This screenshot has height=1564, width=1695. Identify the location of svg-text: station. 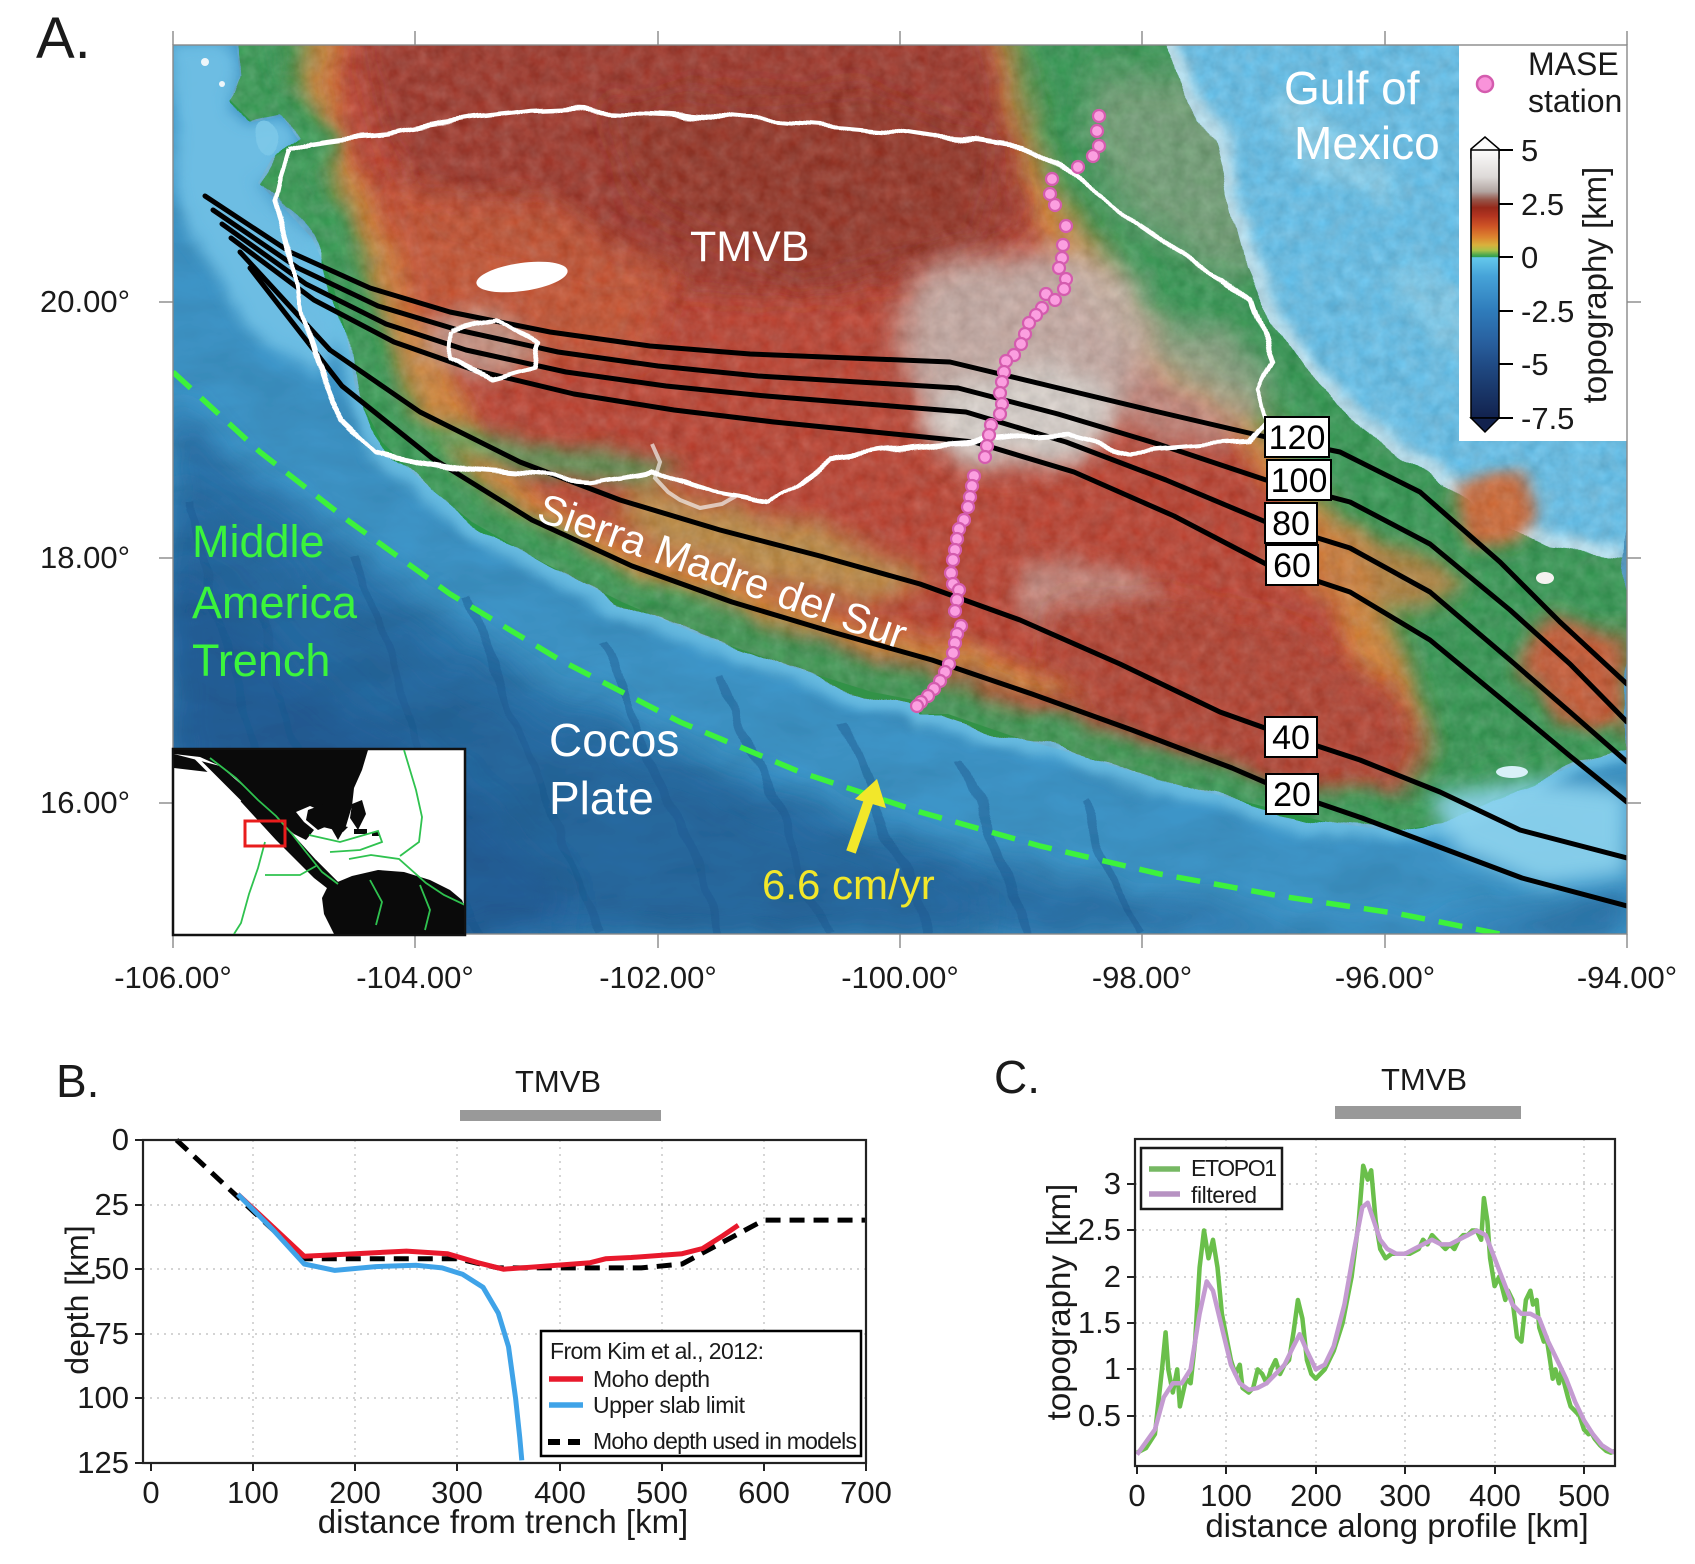
(1575, 101).